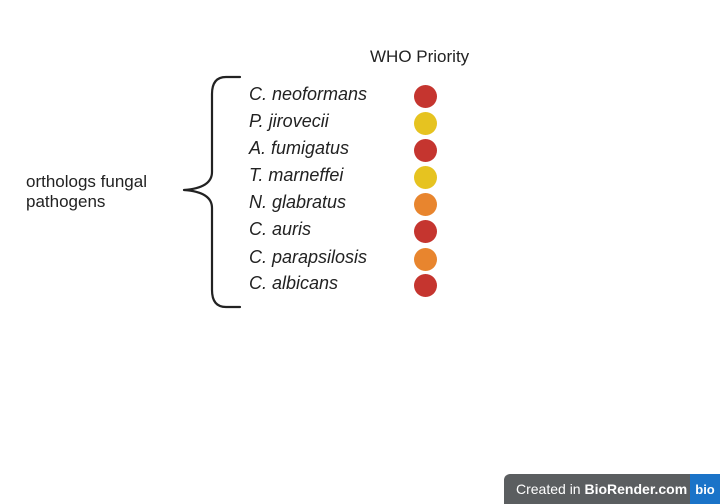 Image resolution: width=720 pixels, height=504 pixels. Describe the element at coordinates (550, 489) in the screenshot. I see `badge-prefix: Created in` at that location.